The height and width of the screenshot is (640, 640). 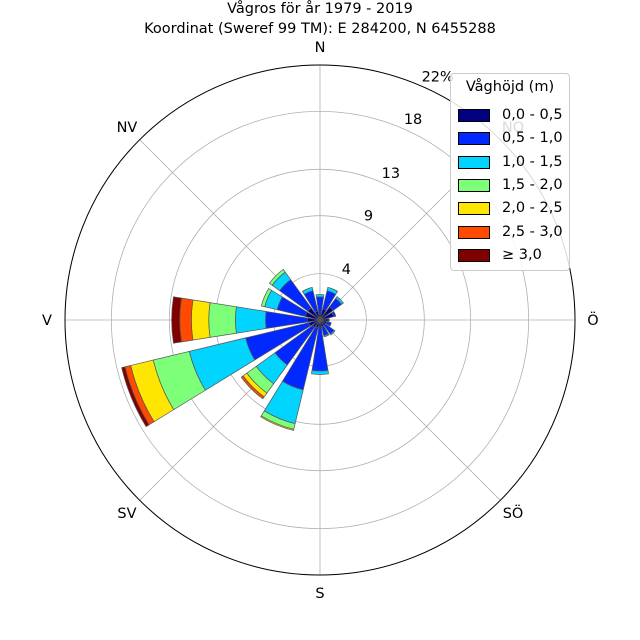 I want to click on bar-N-bin2, so click(x=320, y=296).